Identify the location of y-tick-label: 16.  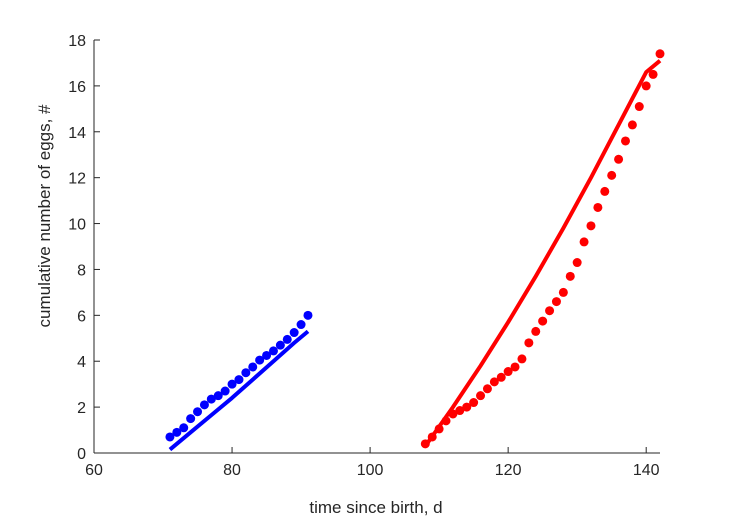
(77, 87).